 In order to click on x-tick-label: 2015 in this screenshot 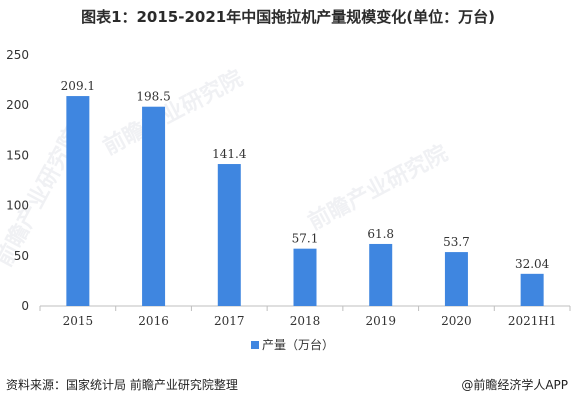, I will do `click(78, 321)`.